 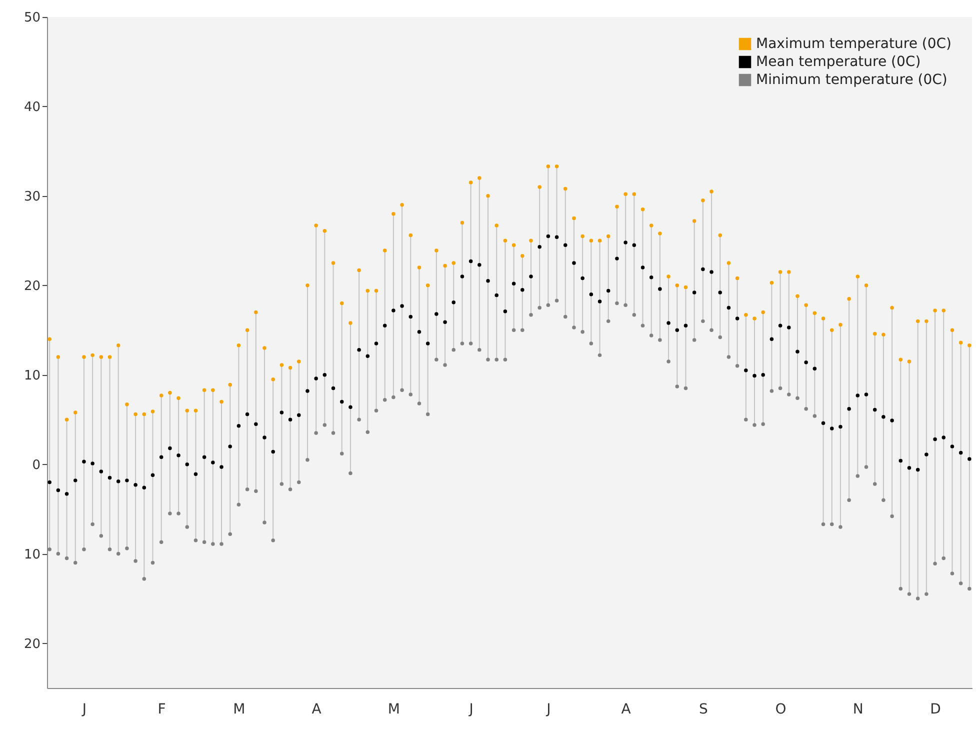 What do you see at coordinates (780, 710) in the screenshot?
I see `x-tick-label: O` at bounding box center [780, 710].